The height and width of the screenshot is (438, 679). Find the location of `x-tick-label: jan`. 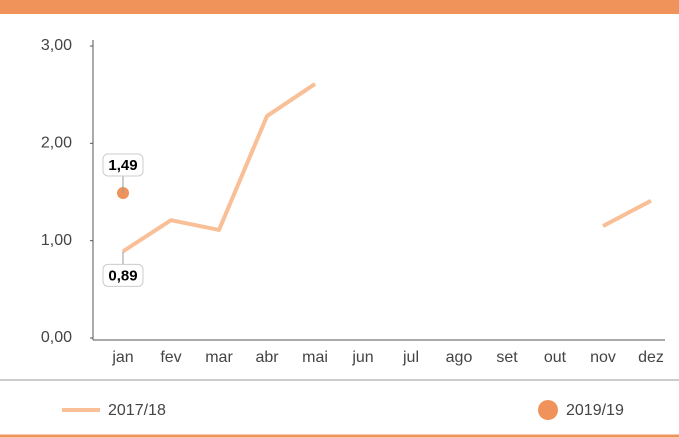

x-tick-label: jan is located at coordinates (122, 357).